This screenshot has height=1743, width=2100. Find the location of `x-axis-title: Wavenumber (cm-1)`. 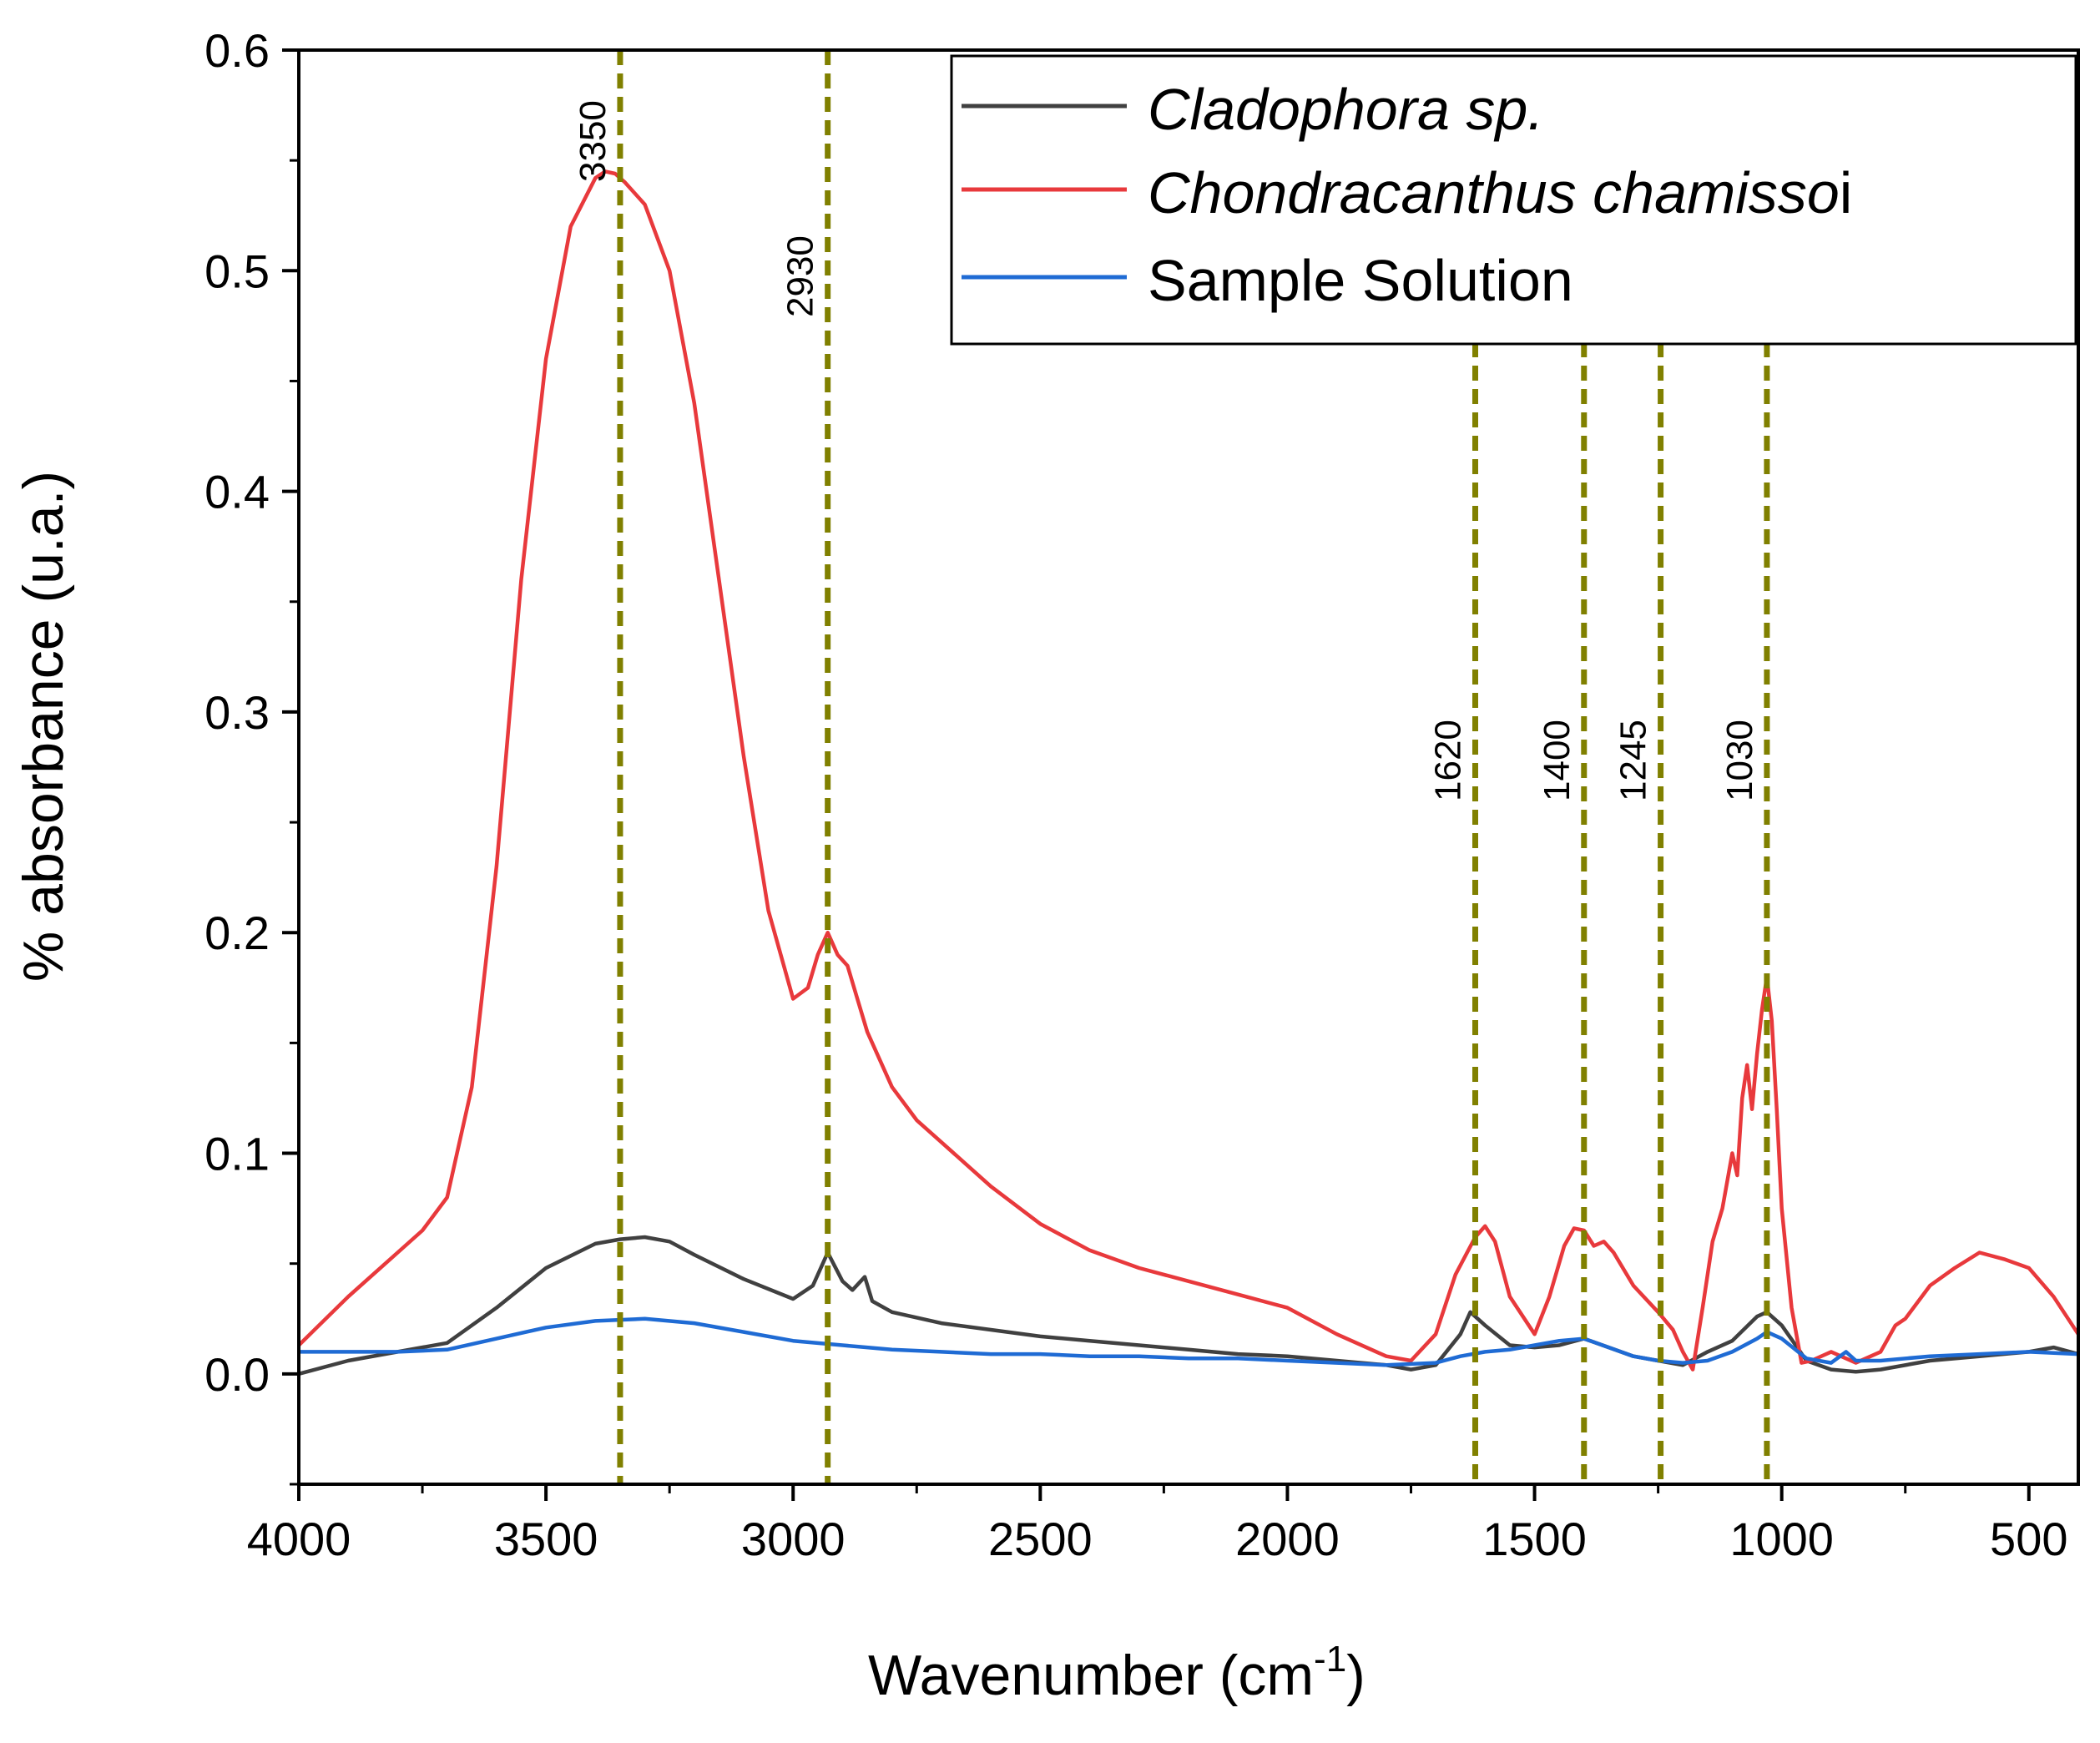

x-axis-title: Wavenumber (cm-1) is located at coordinates (1117, 1673).